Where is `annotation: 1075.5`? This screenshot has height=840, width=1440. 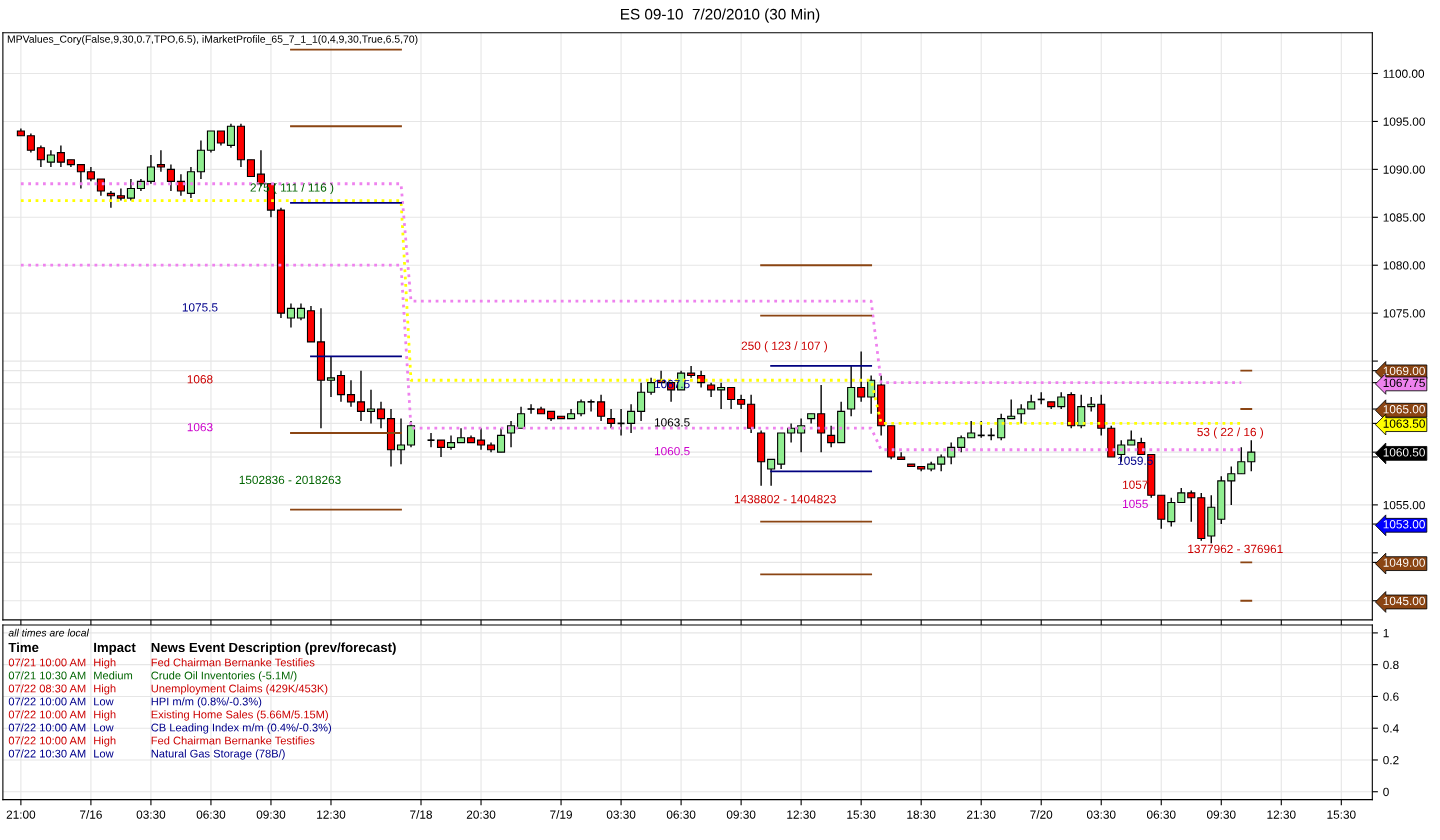
annotation: 1075.5 is located at coordinates (200, 307).